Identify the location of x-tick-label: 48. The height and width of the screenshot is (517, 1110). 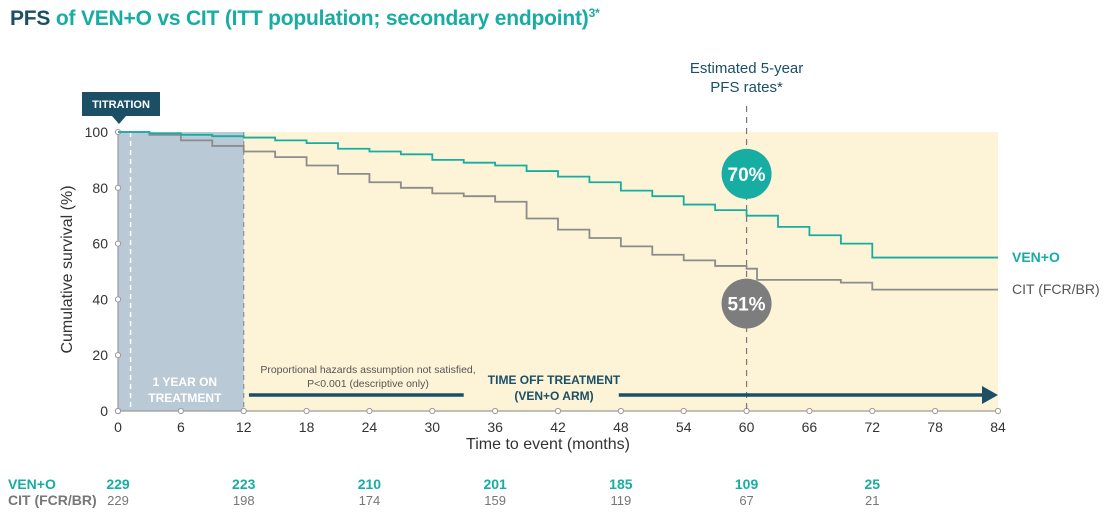
(621, 427).